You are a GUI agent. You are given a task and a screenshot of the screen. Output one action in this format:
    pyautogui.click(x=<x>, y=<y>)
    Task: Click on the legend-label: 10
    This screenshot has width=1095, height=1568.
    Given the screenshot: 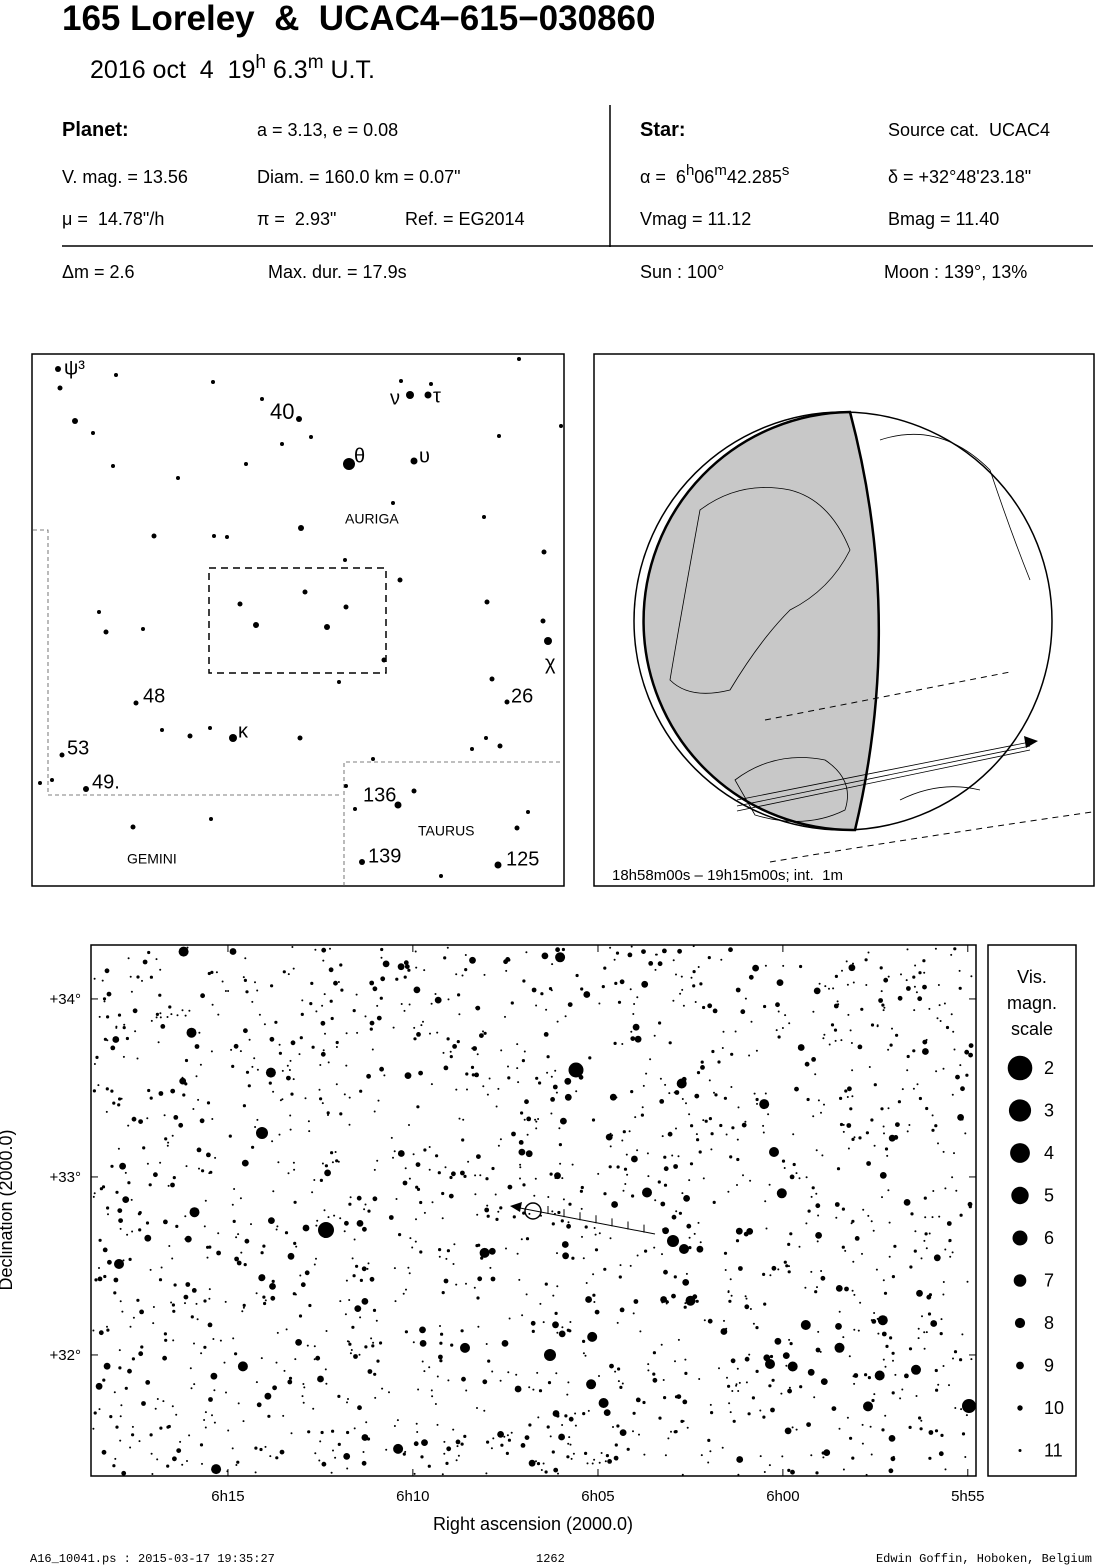 What is the action you would take?
    pyautogui.click(x=1054, y=1408)
    